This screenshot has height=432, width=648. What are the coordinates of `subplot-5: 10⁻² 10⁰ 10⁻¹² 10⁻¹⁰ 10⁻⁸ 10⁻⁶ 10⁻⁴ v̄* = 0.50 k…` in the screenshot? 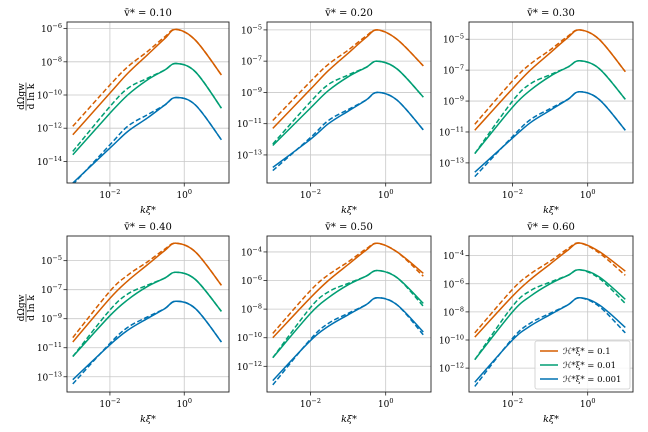 It's located at (334, 323).